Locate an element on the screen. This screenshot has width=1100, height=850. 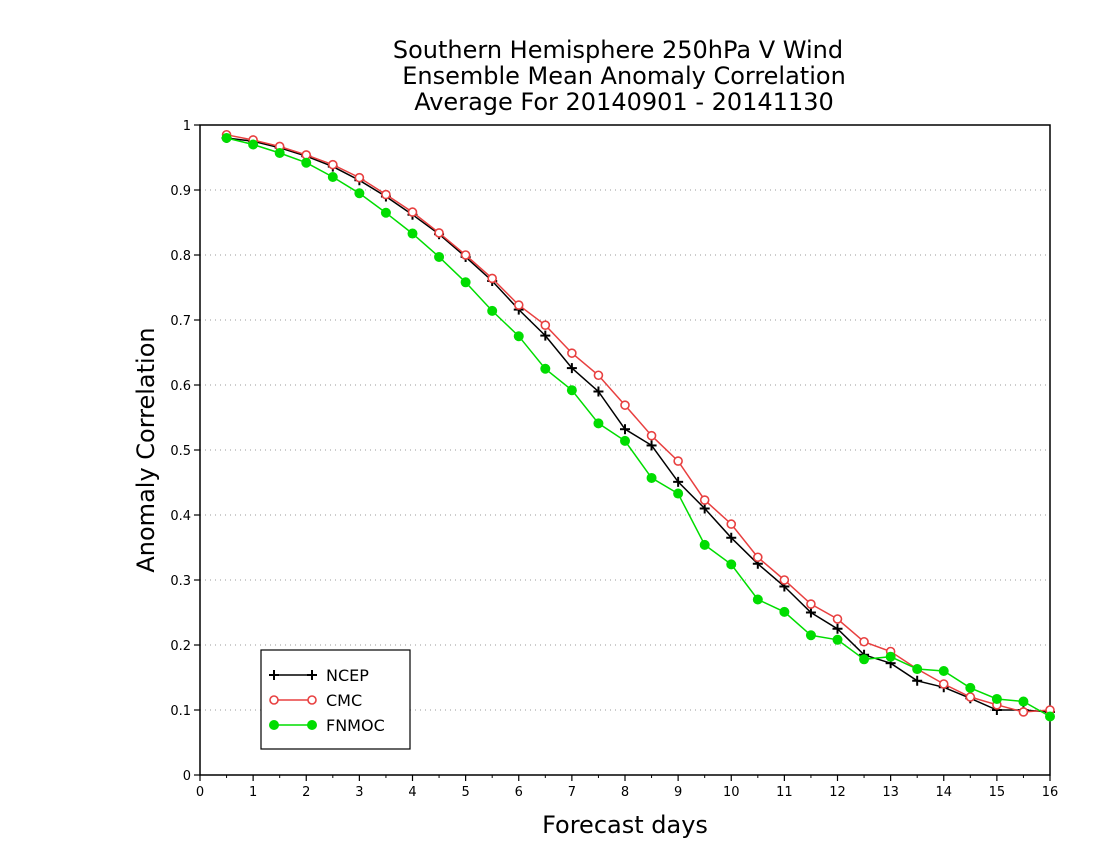
x-tick-label: 11 is located at coordinates (784, 792).